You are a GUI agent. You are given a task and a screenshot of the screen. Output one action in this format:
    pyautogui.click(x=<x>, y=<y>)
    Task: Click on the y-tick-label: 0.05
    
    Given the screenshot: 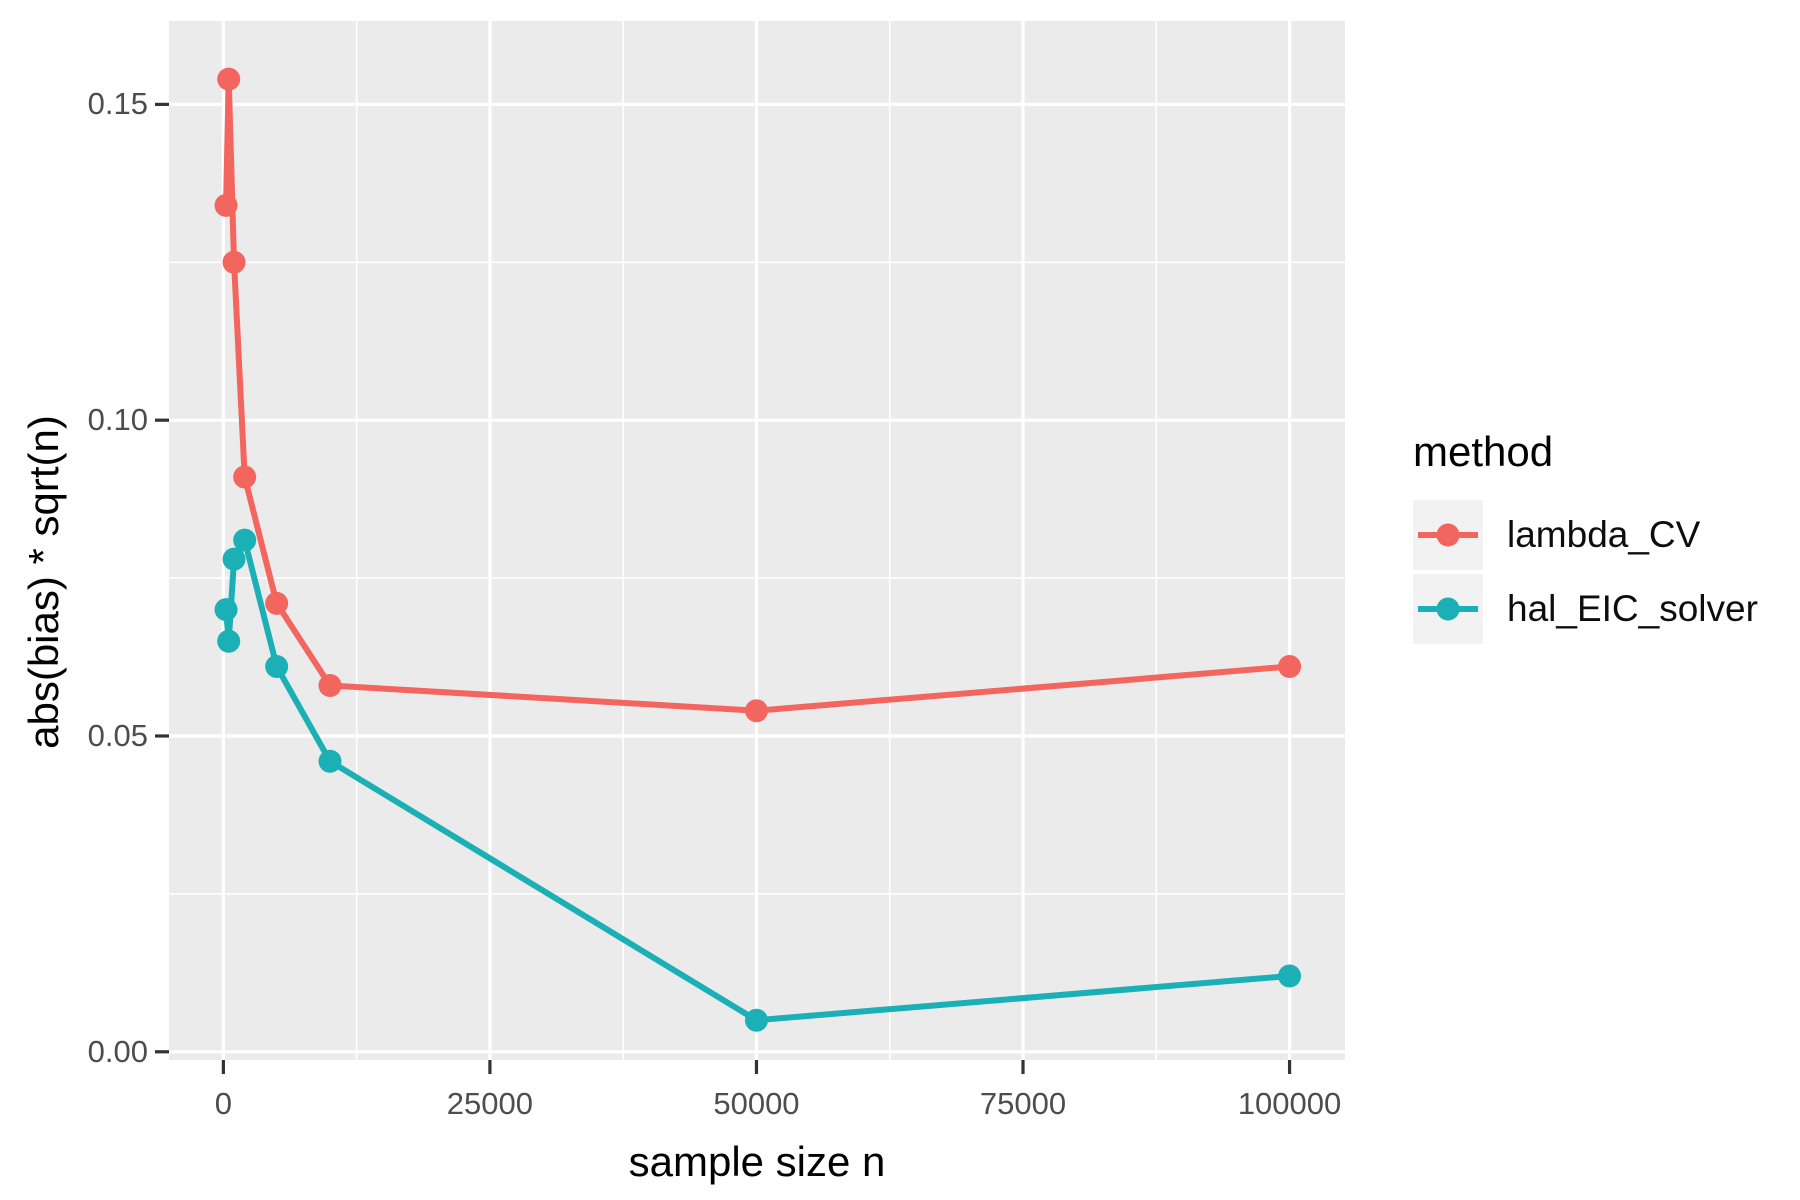 What is the action you would take?
    pyautogui.click(x=117, y=735)
    